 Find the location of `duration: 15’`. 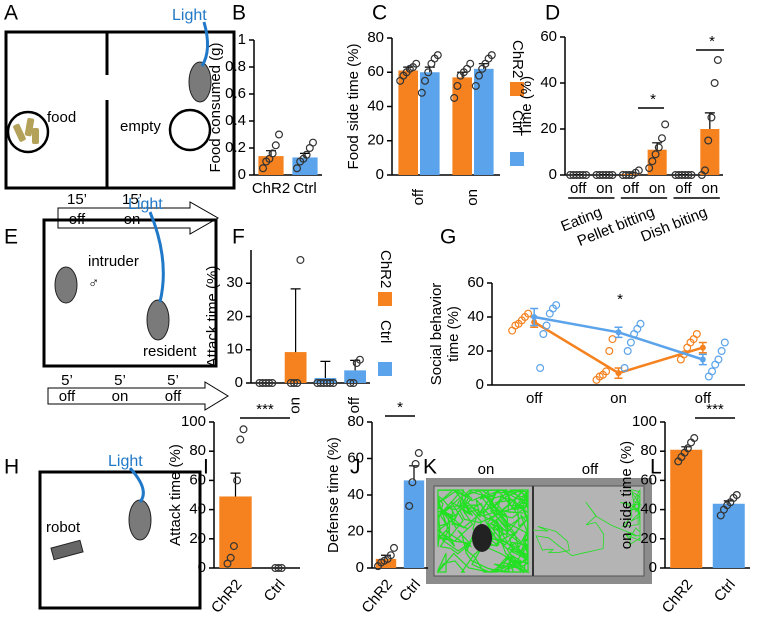

duration: 15’ is located at coordinates (77, 199).